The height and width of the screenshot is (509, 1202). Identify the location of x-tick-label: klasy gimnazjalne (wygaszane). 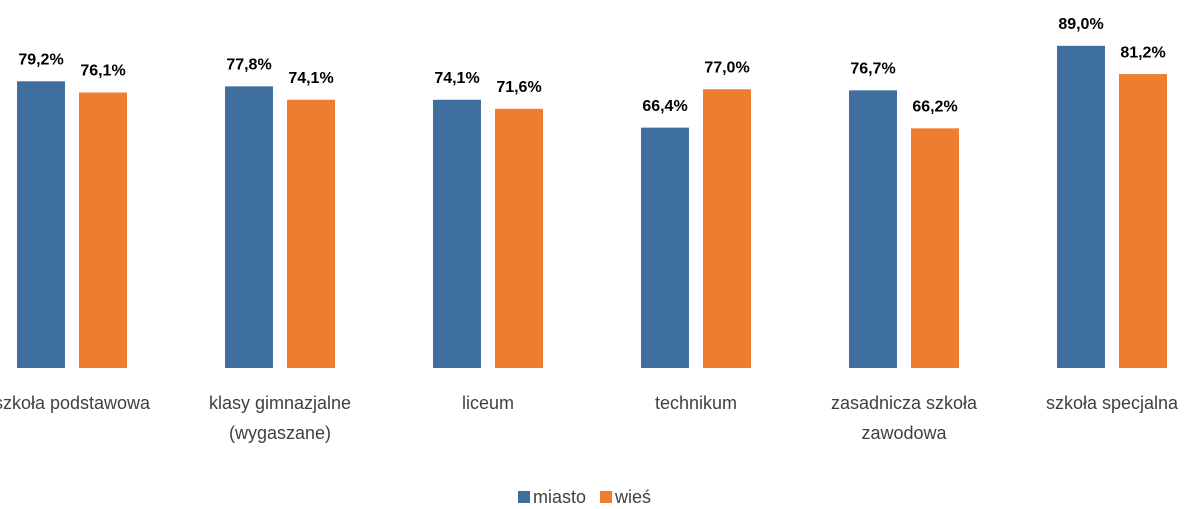
(280, 418).